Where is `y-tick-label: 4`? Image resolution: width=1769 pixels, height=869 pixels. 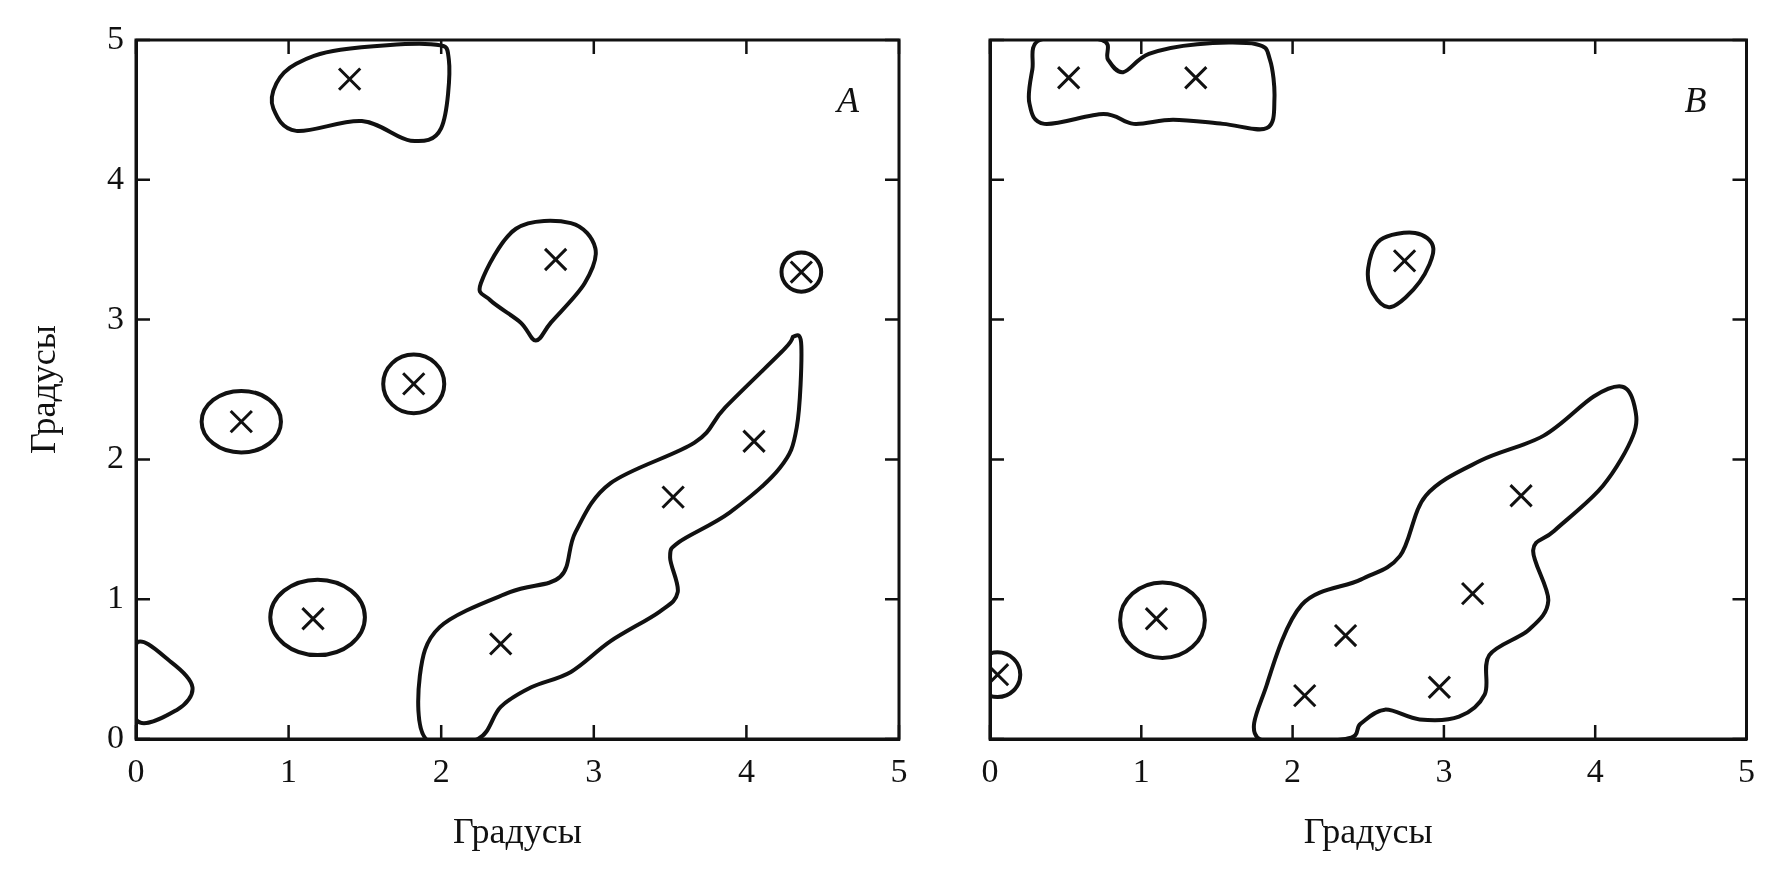 y-tick-label: 4 is located at coordinates (115, 177).